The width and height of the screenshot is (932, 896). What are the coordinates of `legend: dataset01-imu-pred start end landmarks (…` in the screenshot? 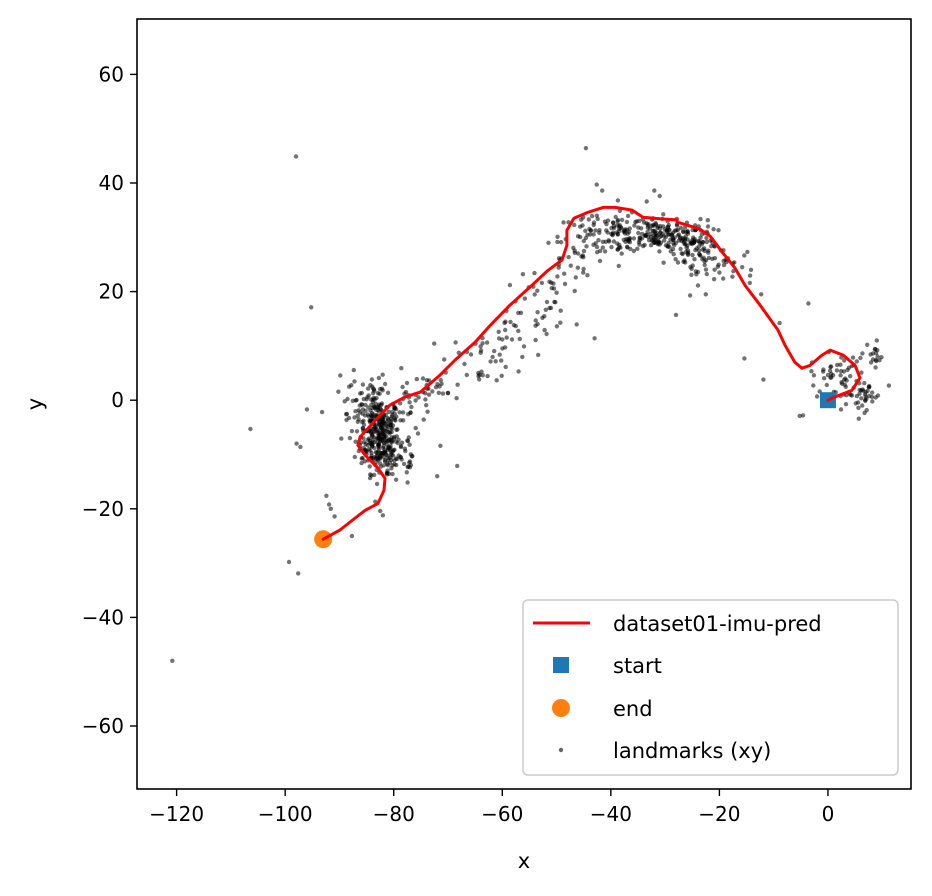 It's located at (710, 687).